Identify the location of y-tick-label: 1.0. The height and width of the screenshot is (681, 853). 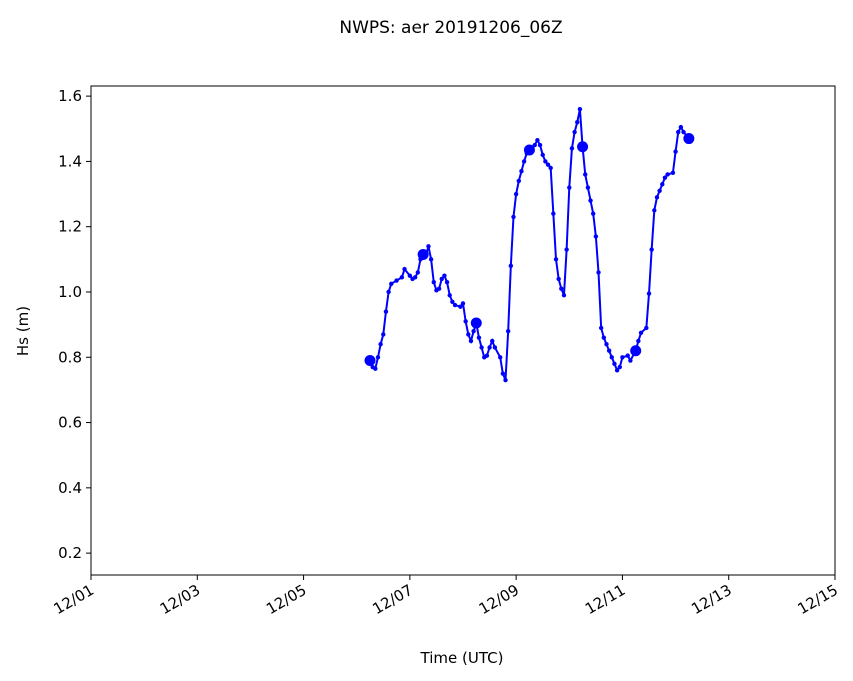
(70, 292).